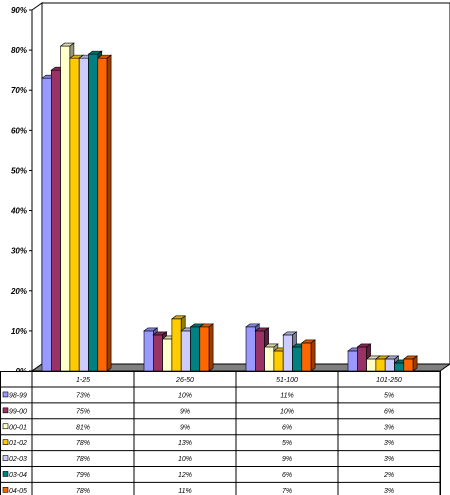  I want to click on data-label: 2%, so click(388, 475).